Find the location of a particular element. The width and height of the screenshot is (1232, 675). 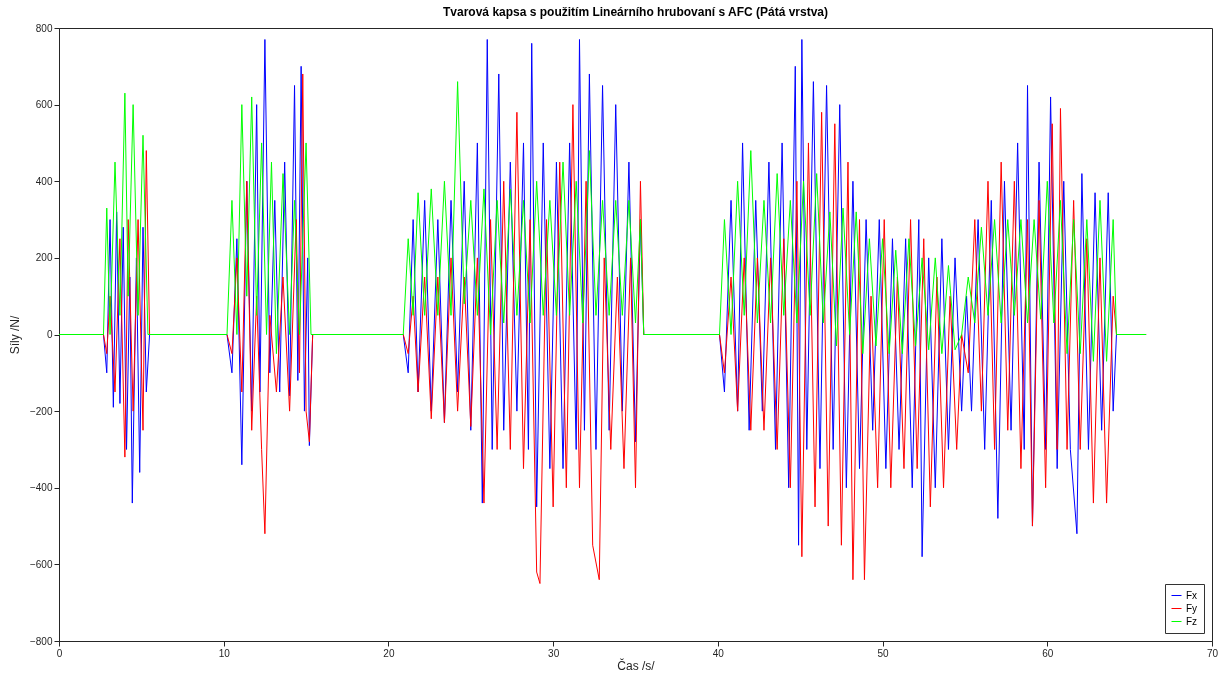

x-tick-label: 20 is located at coordinates (389, 653).